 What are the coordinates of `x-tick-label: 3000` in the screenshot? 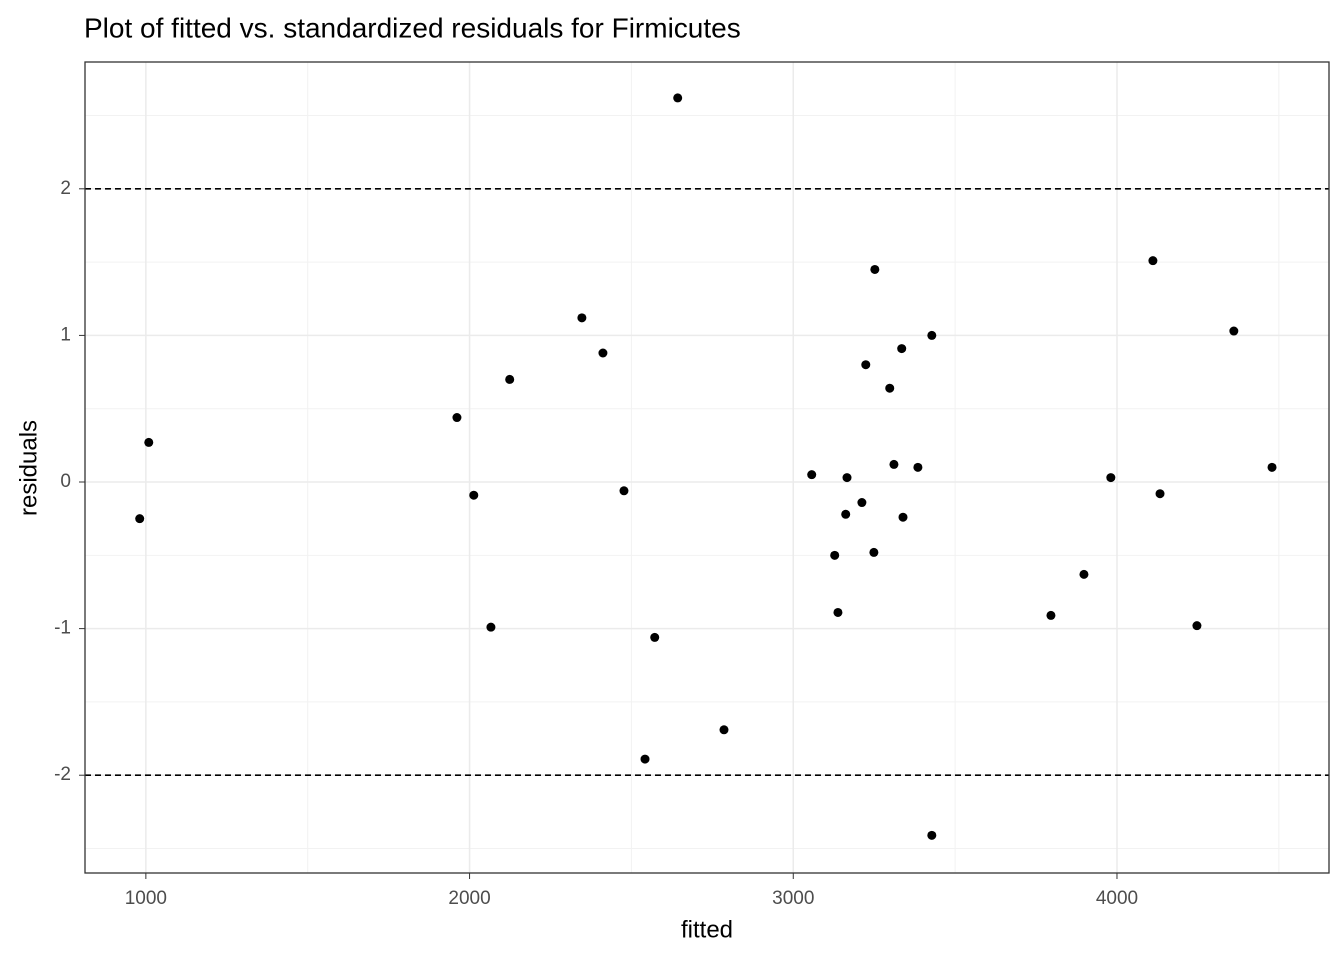 It's located at (793, 898).